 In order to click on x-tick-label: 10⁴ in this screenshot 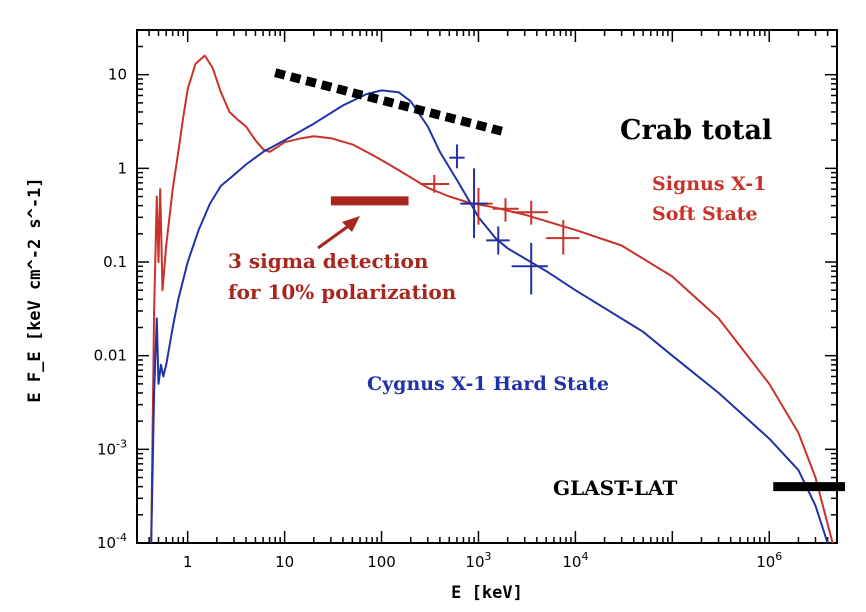, I will do `click(575, 560)`.